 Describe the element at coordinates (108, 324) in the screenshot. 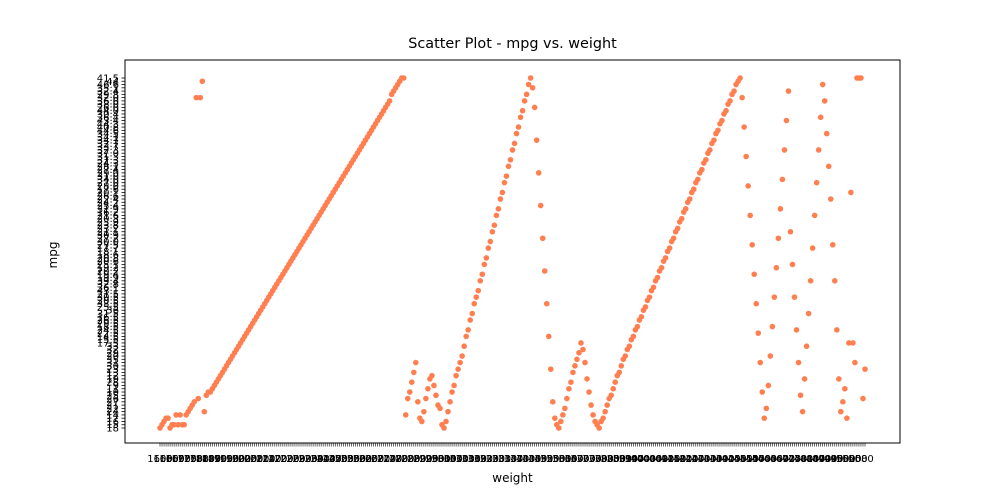

I see `y-tick-label: 29.5` at that location.